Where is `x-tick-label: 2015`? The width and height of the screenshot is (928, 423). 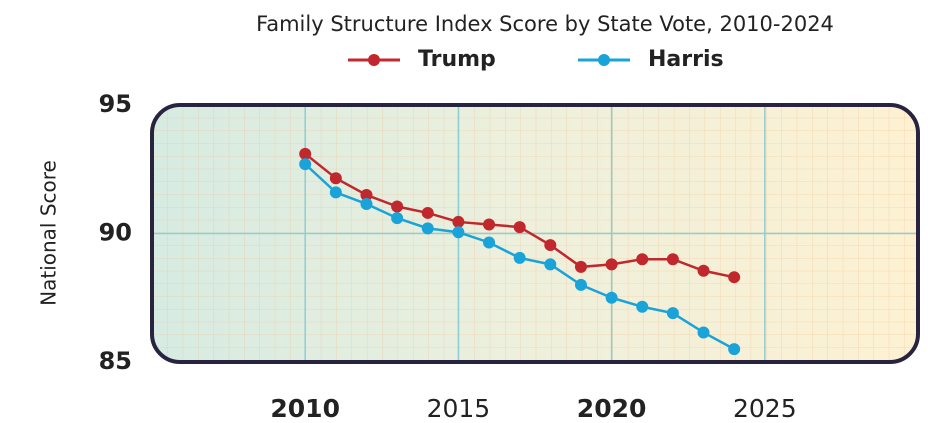 x-tick-label: 2015 is located at coordinates (459, 408).